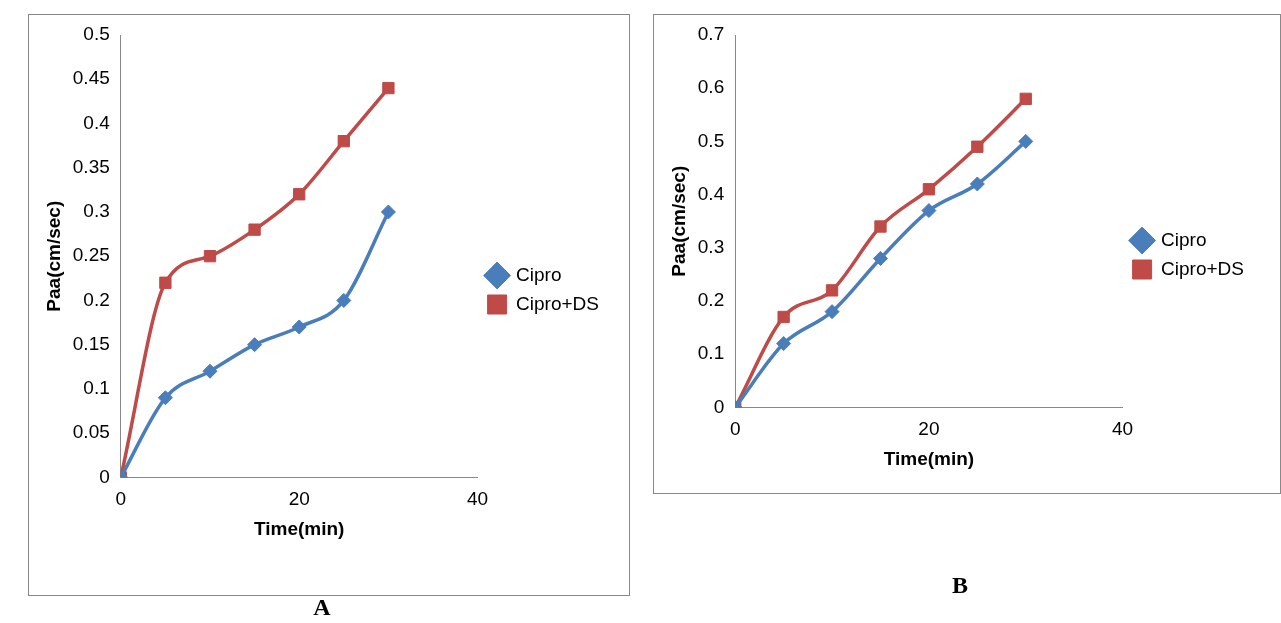 This screenshot has height=623, width=1281. Describe the element at coordinates (91, 255) in the screenshot. I see `y-tick-label: 0.25` at that location.